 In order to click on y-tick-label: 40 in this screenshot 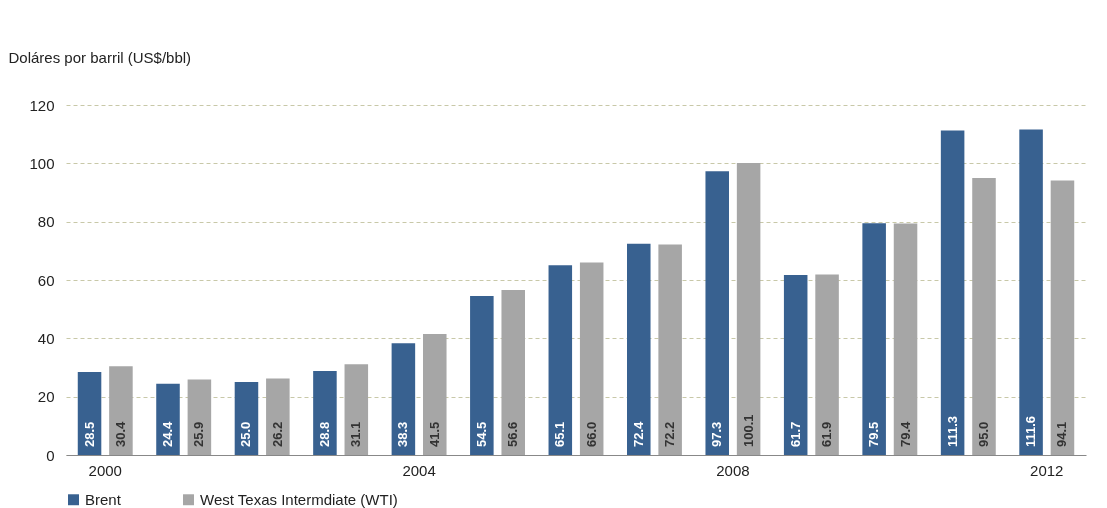, I will do `click(46, 338)`.